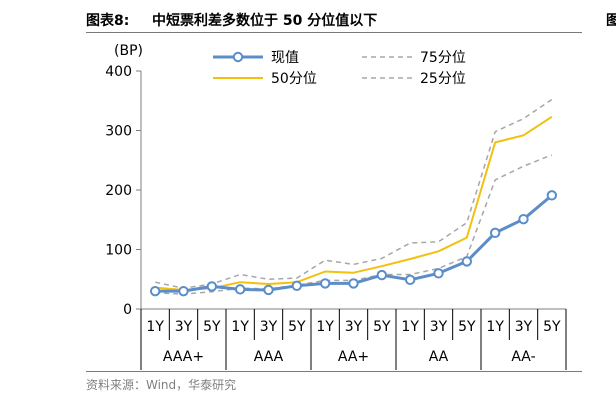 The image size is (616, 403). Describe the element at coordinates (128, 51) in the screenshot. I see `y-unit-label: (BP)` at that location.